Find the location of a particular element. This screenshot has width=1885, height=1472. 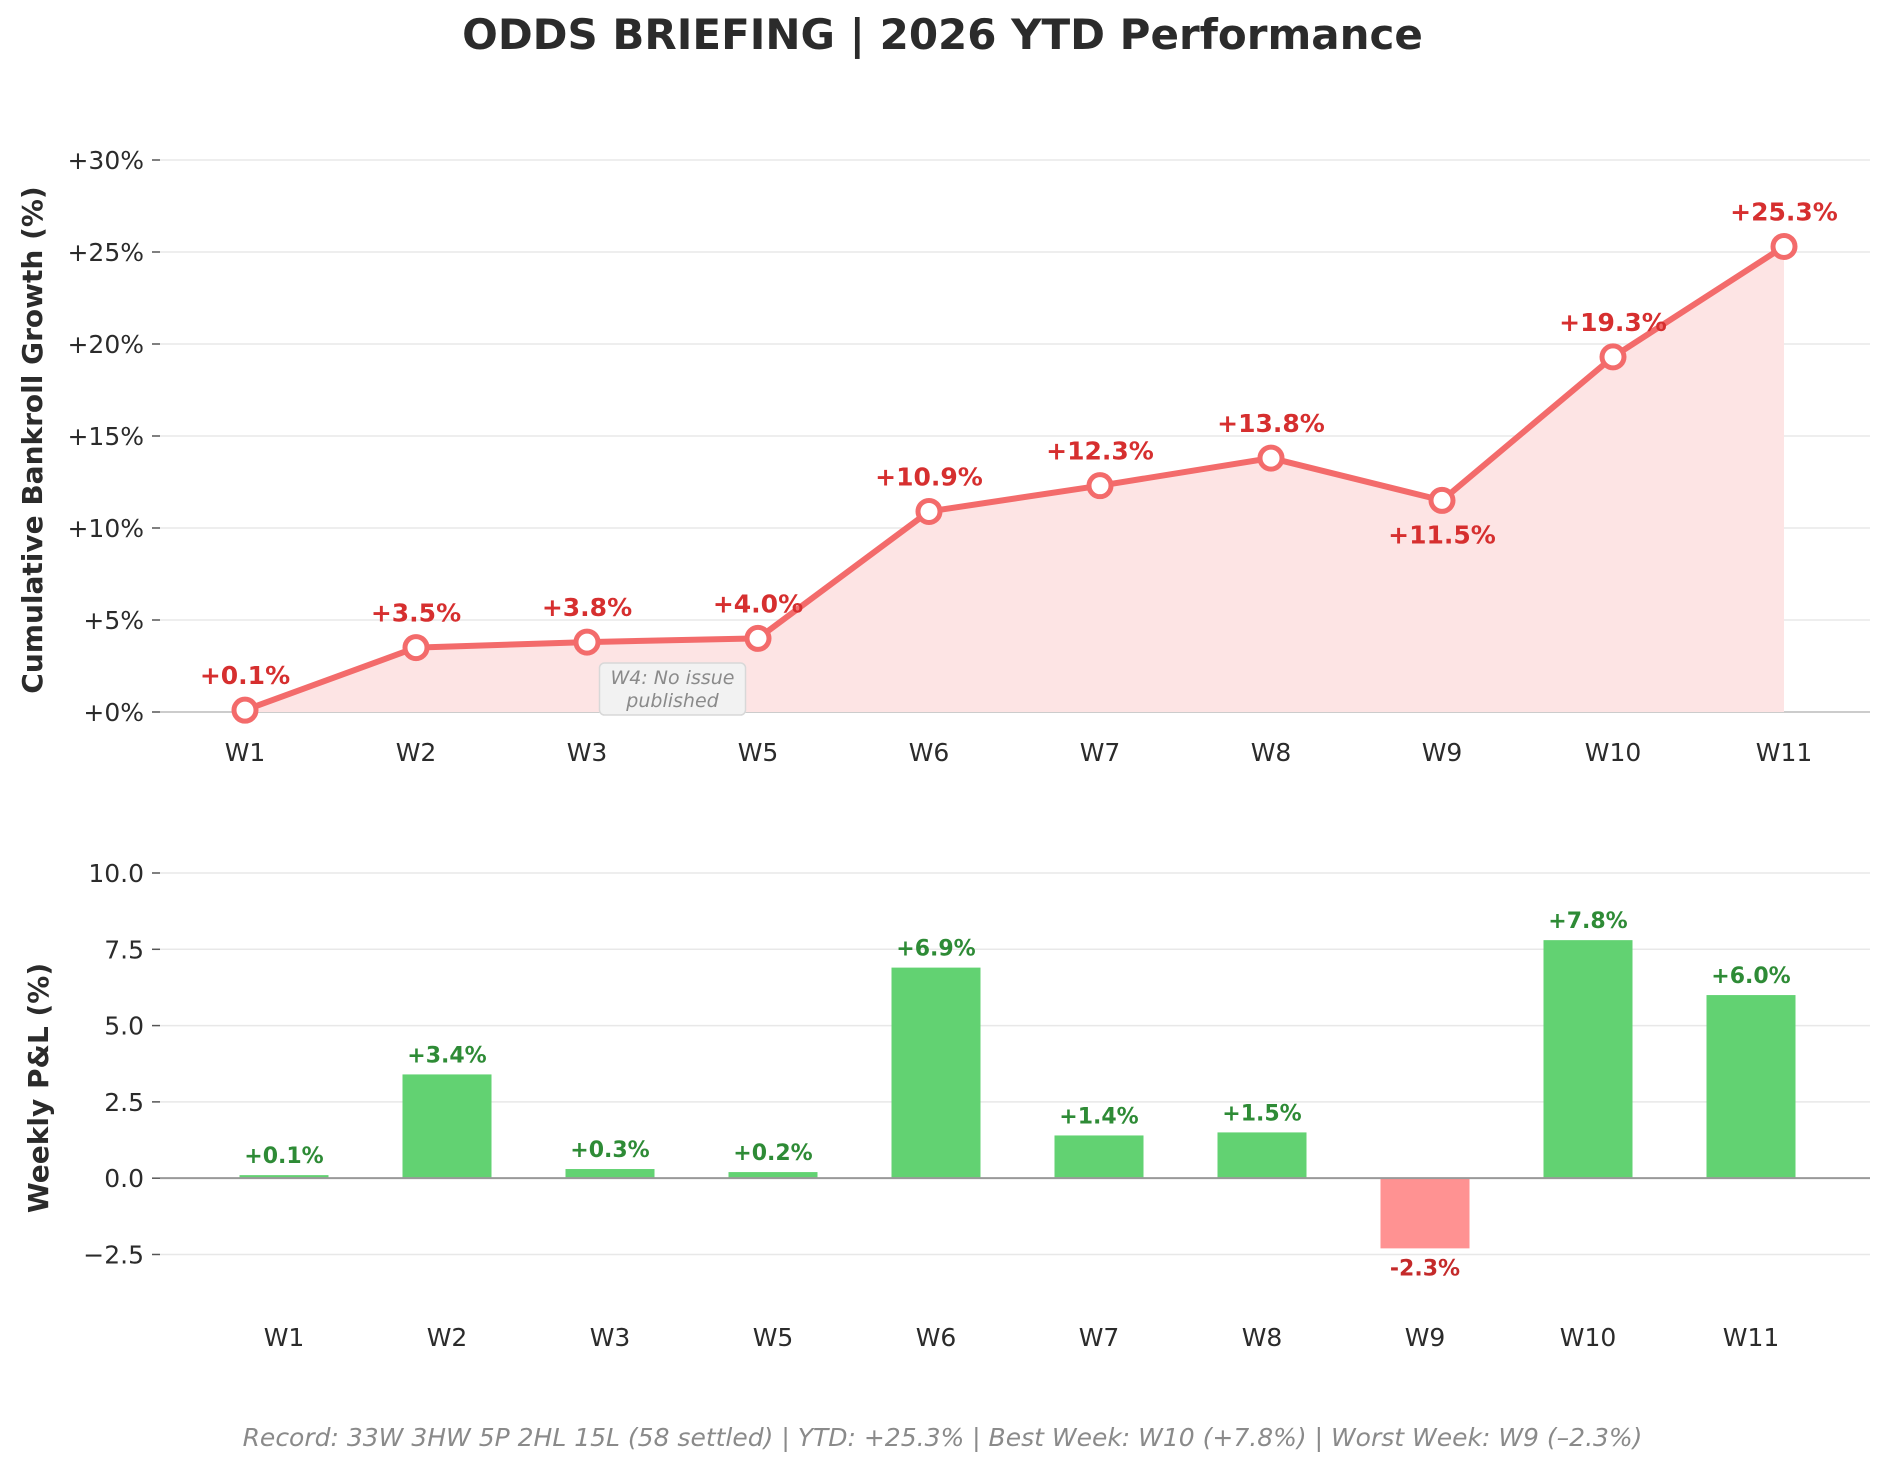

ytick-label-top: +10% is located at coordinates (105, 528).